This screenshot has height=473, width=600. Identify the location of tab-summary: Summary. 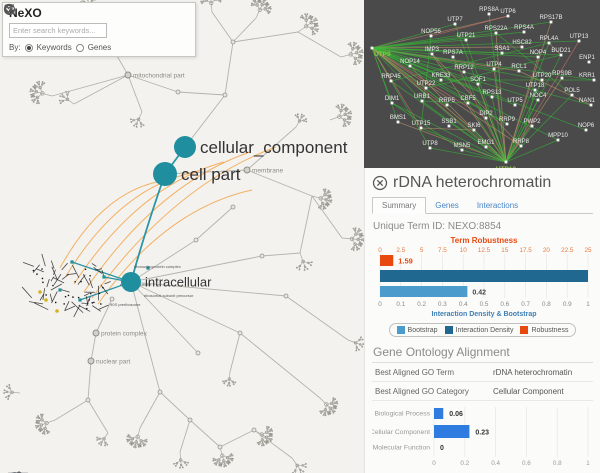
(399, 205).